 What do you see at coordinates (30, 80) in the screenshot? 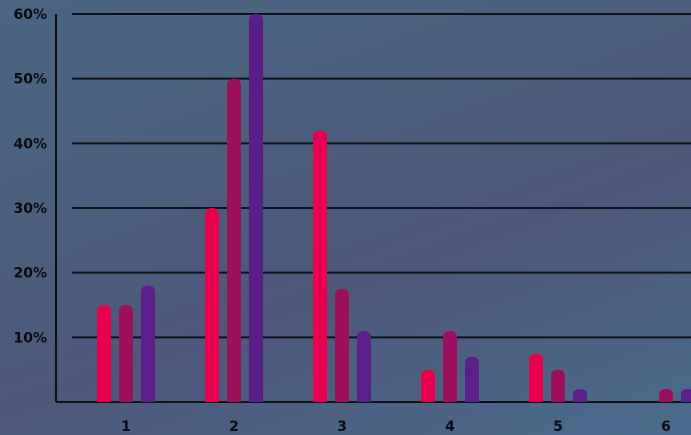
I see `y-tick-label: 50%` at bounding box center [30, 80].